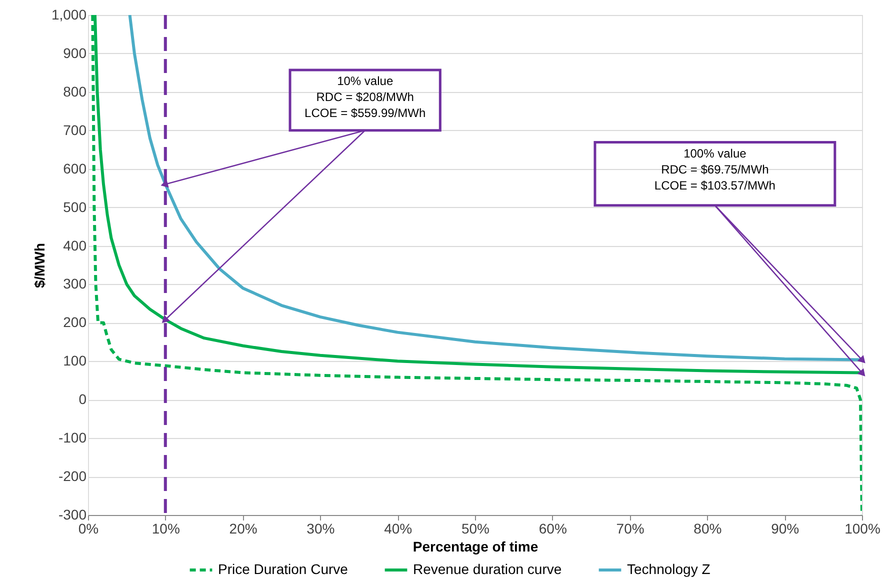  Describe the element at coordinates (75, 168) in the screenshot. I see `y-tick-label: 600` at that location.